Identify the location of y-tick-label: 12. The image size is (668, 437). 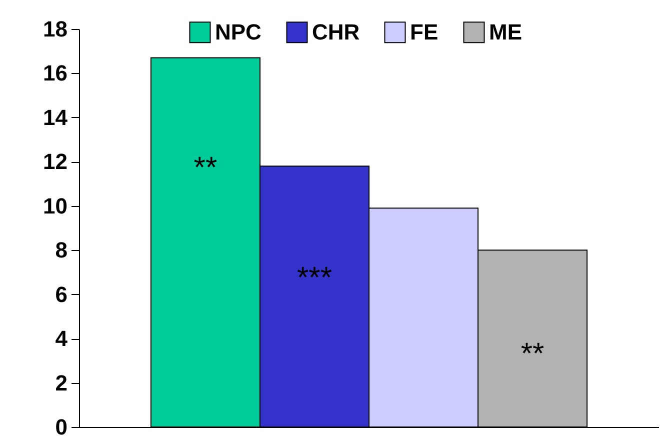
(55, 161).